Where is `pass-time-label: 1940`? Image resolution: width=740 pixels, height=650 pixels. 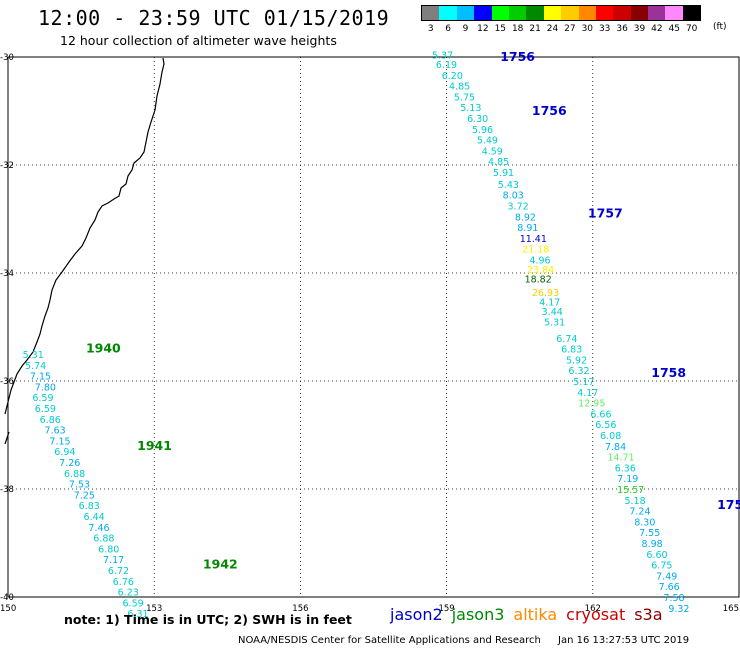 pass-time-label: 1940 is located at coordinates (103, 348).